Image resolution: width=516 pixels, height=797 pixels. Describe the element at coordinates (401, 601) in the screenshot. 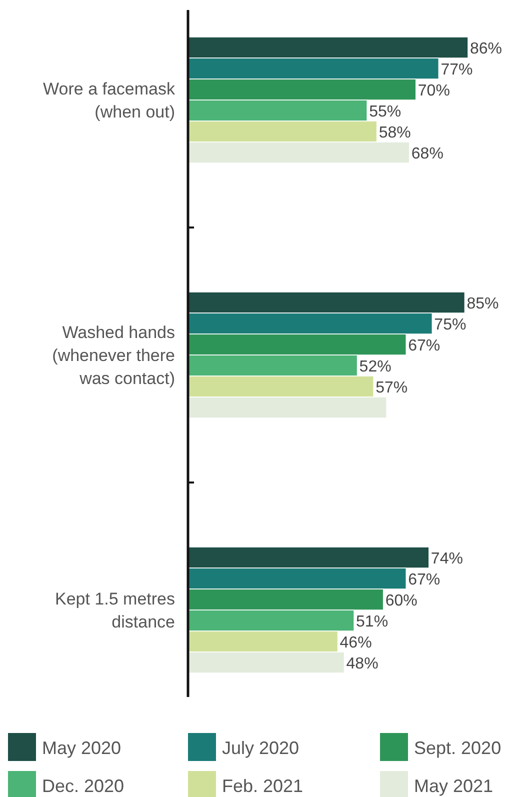

I see `data-label: 60%` at that location.